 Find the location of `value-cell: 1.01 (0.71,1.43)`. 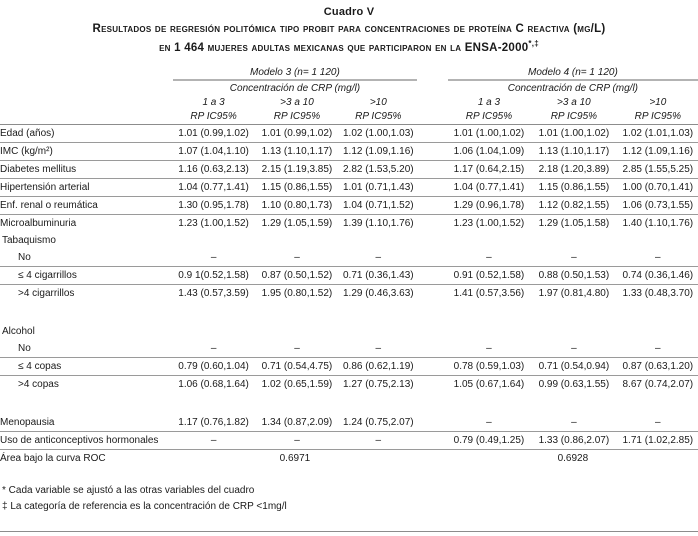

value-cell: 1.01 (0.71,1.43) is located at coordinates (378, 188).